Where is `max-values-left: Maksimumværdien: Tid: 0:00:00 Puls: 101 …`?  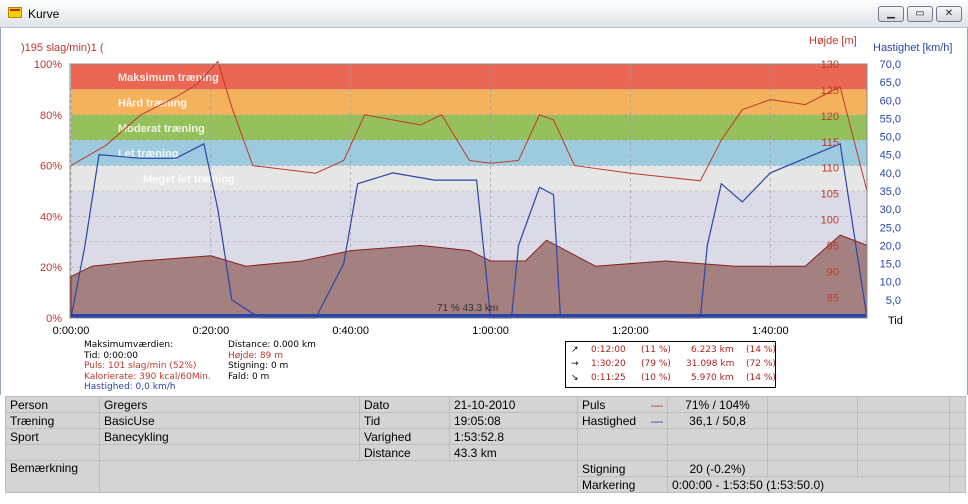 max-values-left: Maksimumværdien: Tid: 0:00:00 Puls: 101 … is located at coordinates (147, 366).